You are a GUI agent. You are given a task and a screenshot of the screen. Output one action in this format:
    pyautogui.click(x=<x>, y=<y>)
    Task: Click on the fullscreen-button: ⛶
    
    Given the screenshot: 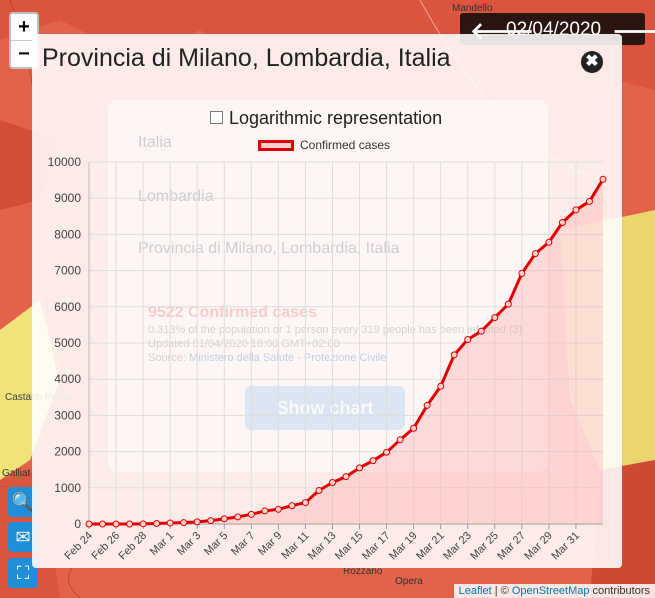 What is the action you would take?
    pyautogui.click(x=23, y=573)
    